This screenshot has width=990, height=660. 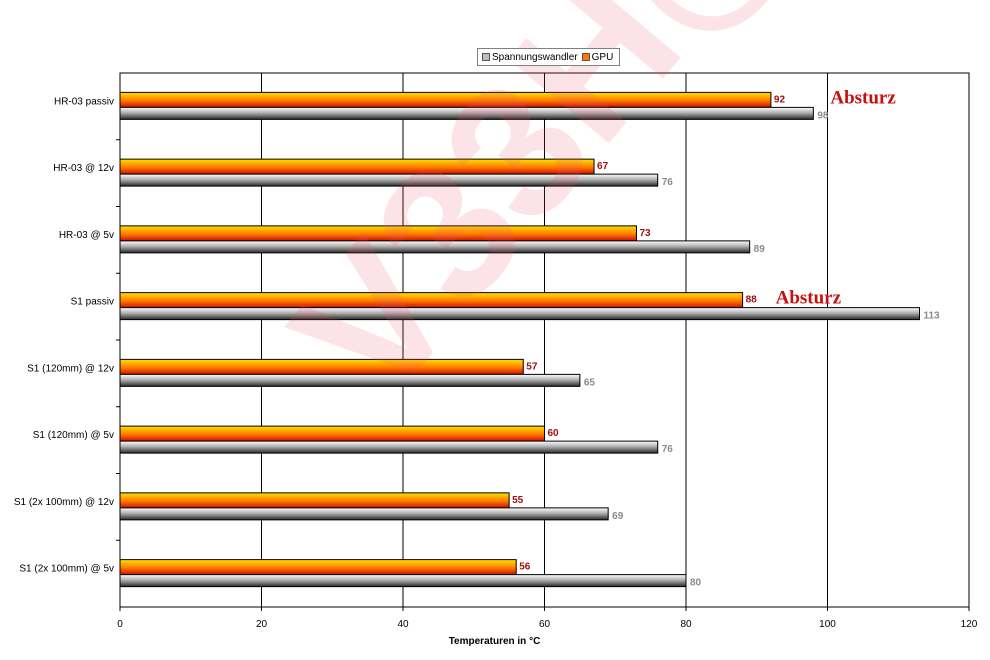 I want to click on x-tick-label: 20, so click(x=262, y=624).